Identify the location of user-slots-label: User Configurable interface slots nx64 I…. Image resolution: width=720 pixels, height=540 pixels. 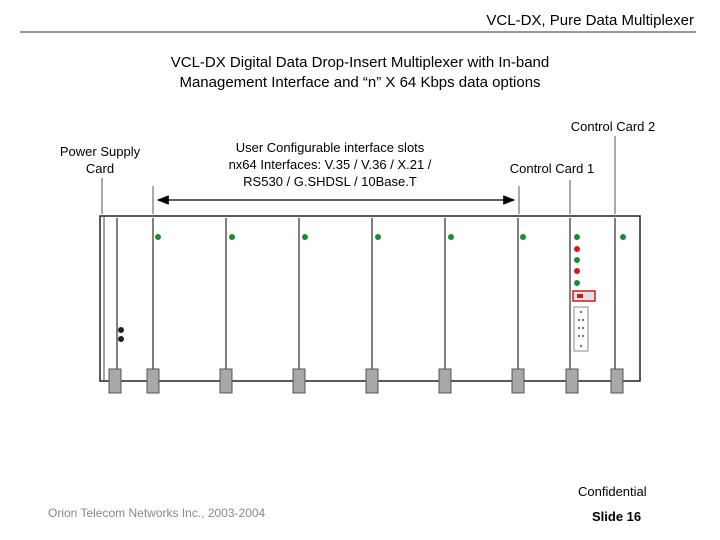
(330, 164).